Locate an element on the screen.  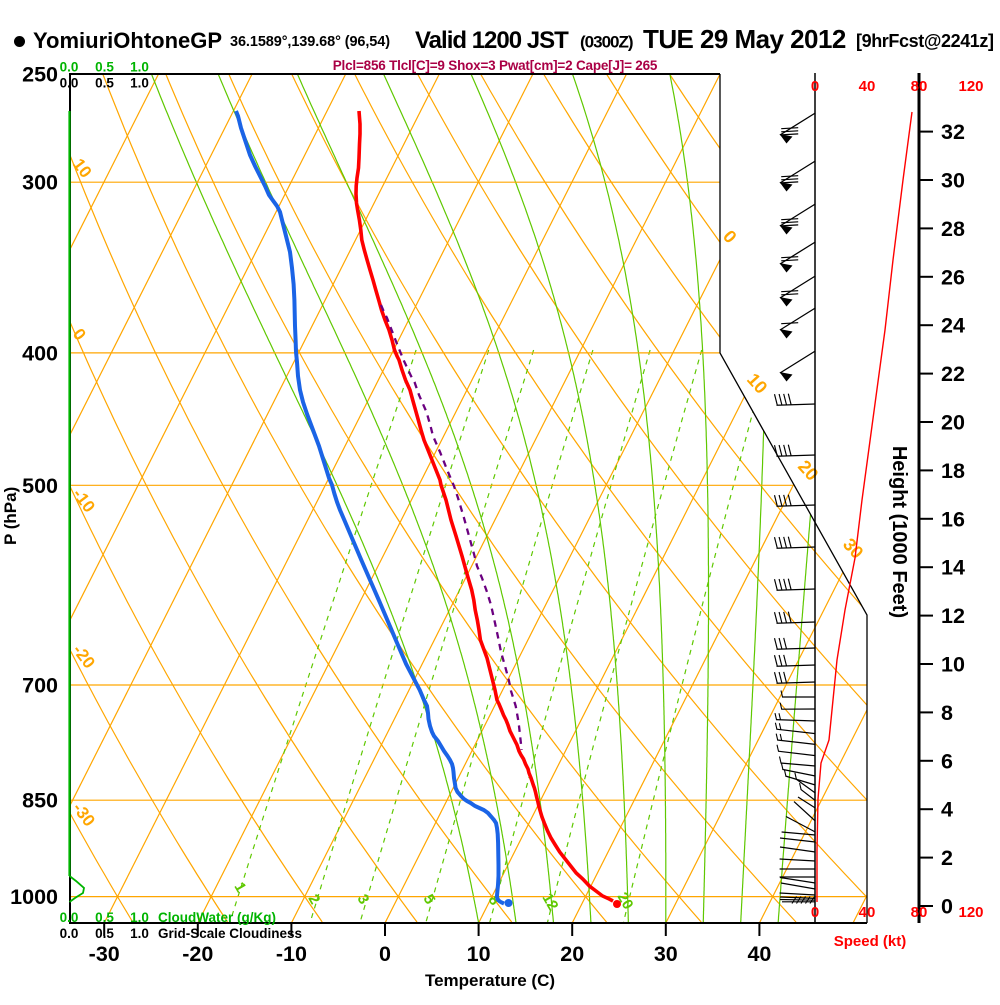
svg-text: 36.1589°,139.68° (96,54) is located at coordinates (310, 42).